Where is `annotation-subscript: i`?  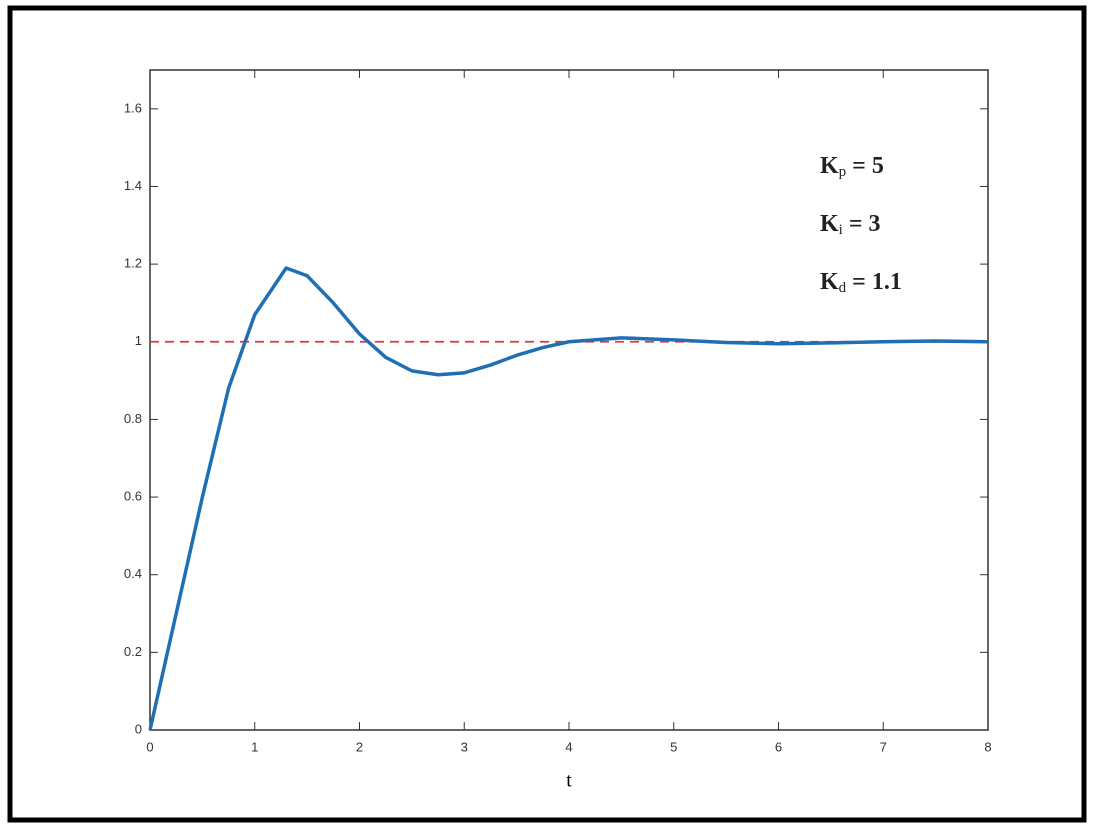 annotation-subscript: i is located at coordinates (841, 230).